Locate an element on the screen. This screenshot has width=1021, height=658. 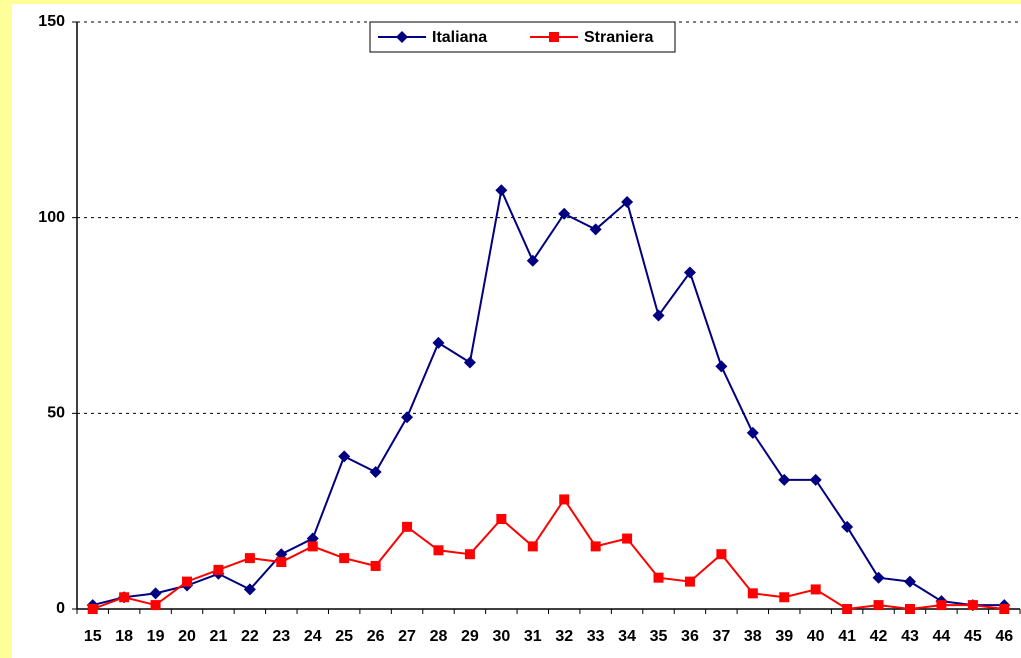
legend-label: Straniera is located at coordinates (618, 37).